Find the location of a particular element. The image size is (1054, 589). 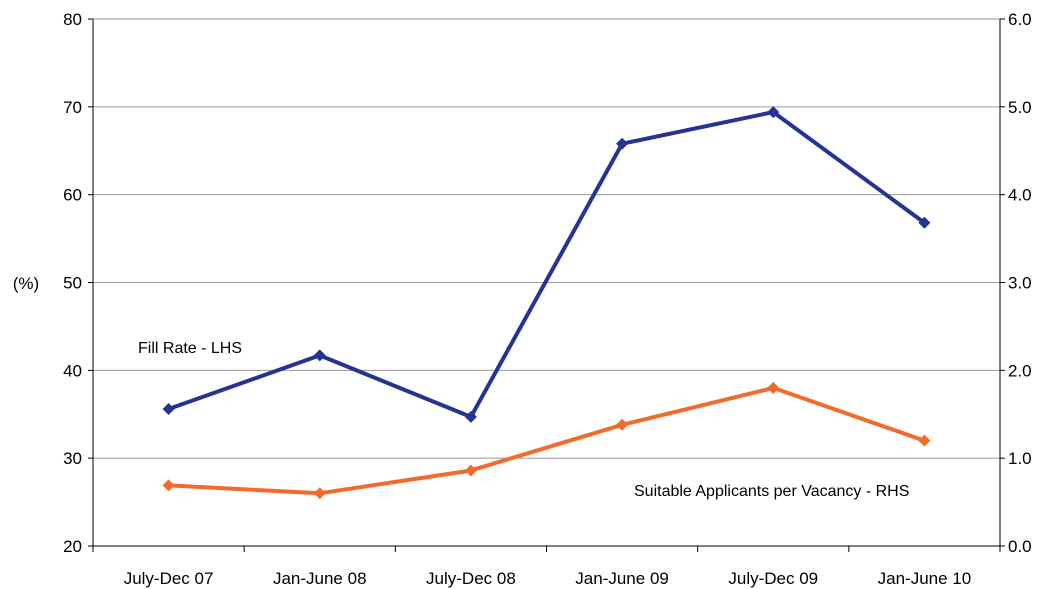

x-tick-label: Jan-June 10 is located at coordinates (925, 578).